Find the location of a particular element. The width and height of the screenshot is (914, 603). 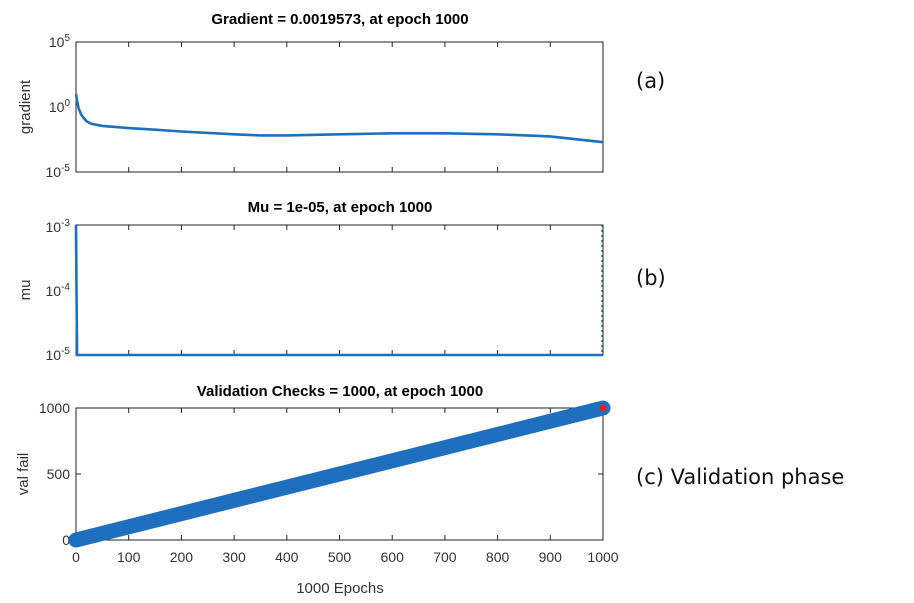

panel-a-label: (a) is located at coordinates (650, 81).